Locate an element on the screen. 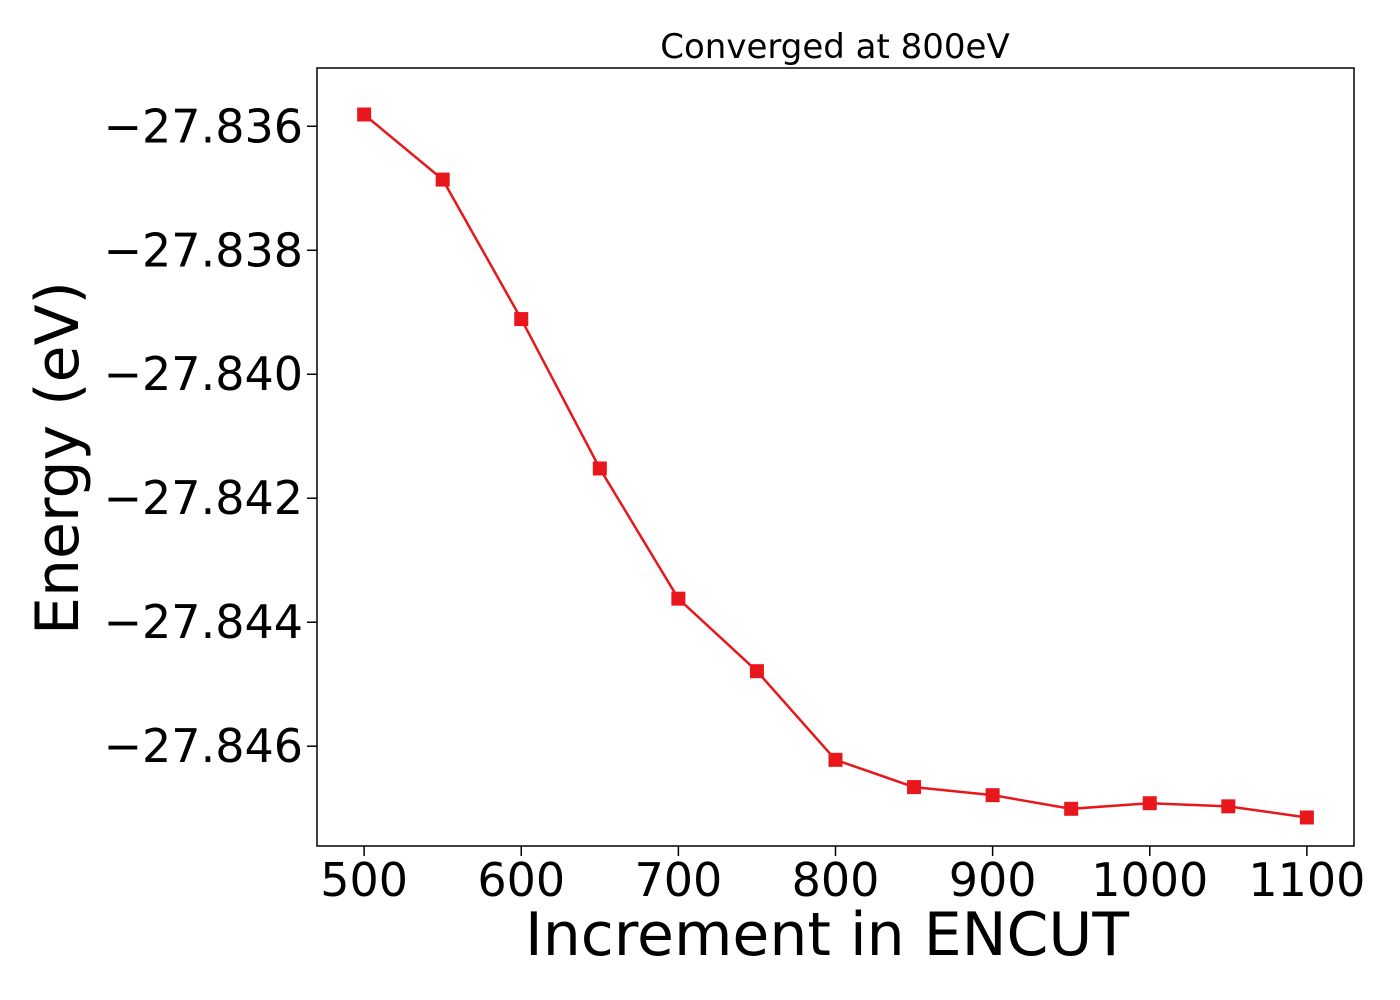 Image resolution: width=1400 pixels, height=1000 pixels. x-tick-label: 500 is located at coordinates (364, 880).